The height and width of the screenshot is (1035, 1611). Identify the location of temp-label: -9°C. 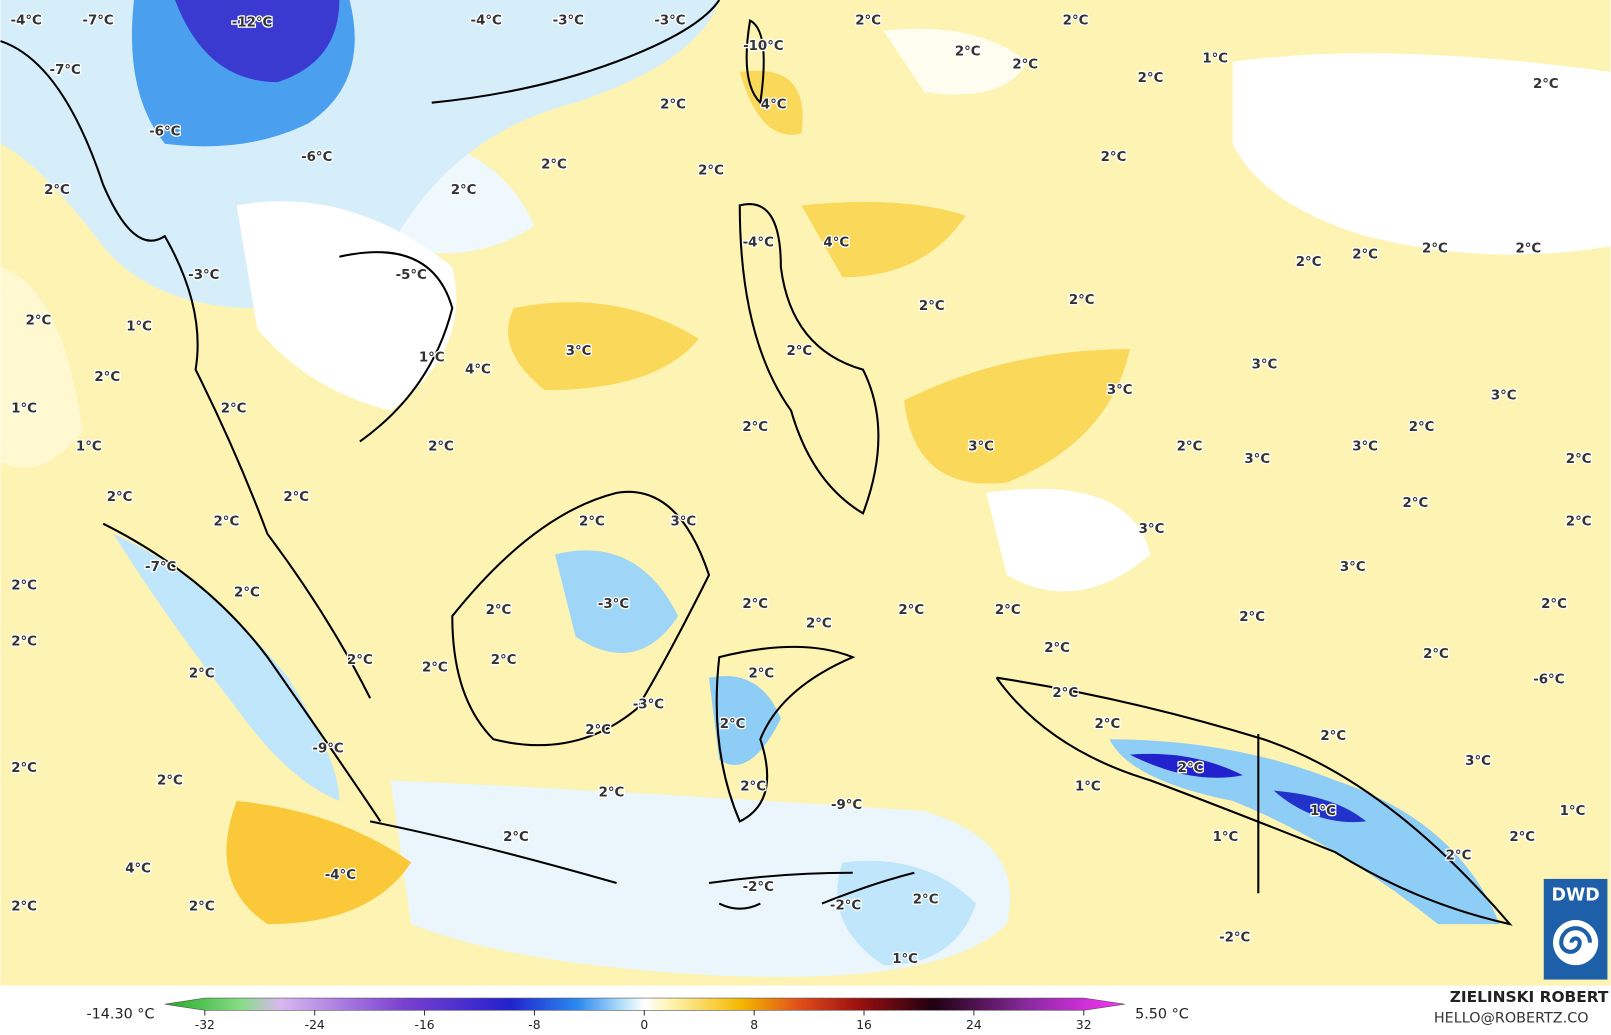
(327, 749).